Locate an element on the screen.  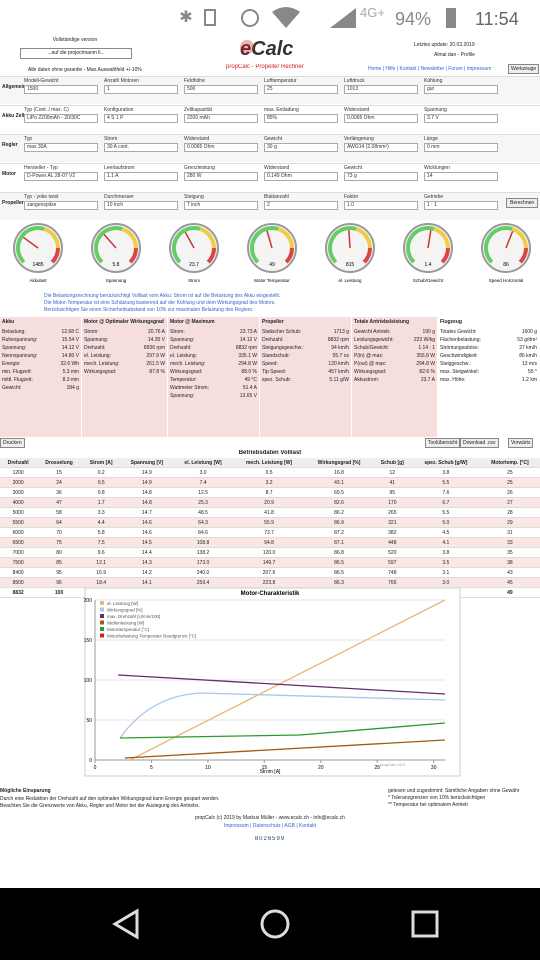
field: Steigung 7 inch is located at coordinates (221, 202).